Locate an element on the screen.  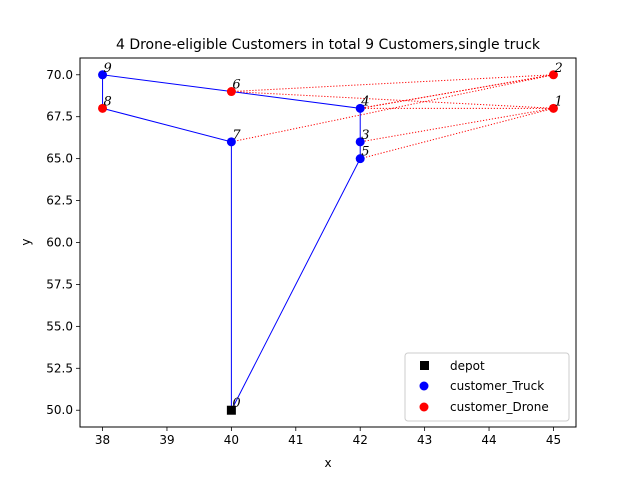
x-tick-label: 45 is located at coordinates (553, 440).